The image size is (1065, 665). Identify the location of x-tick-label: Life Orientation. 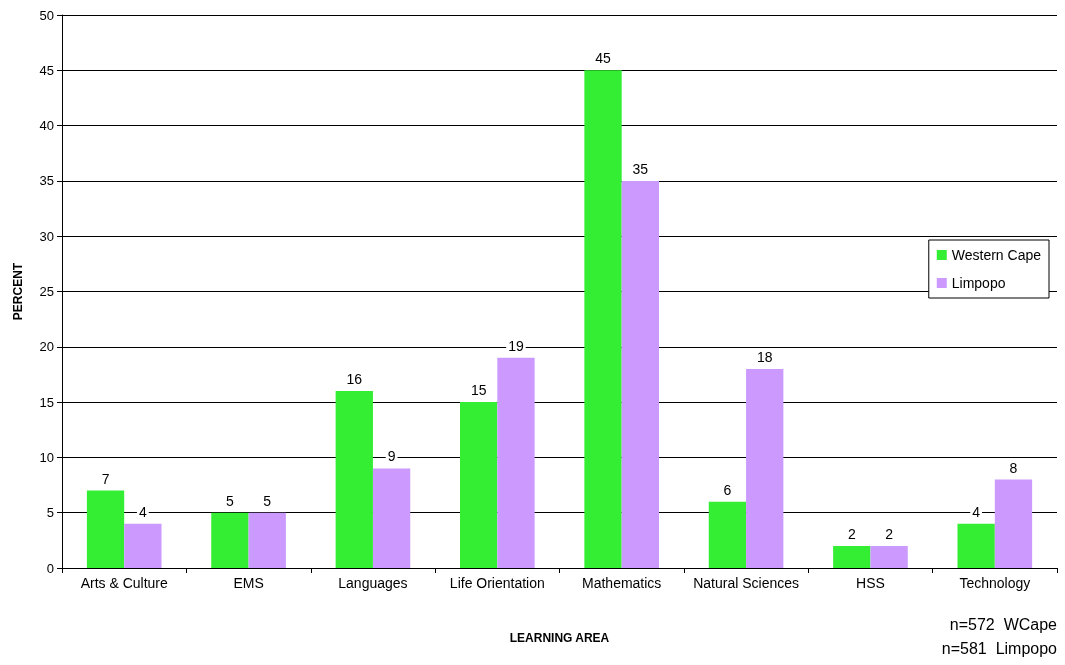
(497, 583).